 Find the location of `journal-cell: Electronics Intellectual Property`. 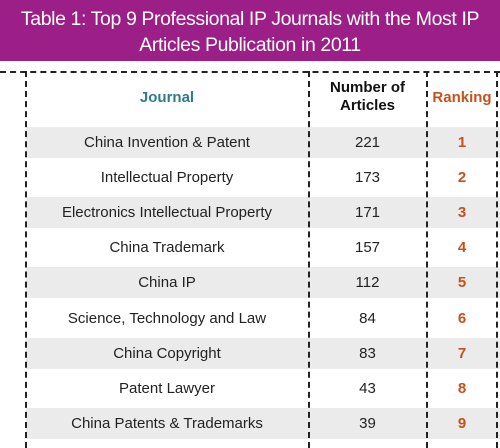

journal-cell: Electronics Intellectual Property is located at coordinates (167, 213).